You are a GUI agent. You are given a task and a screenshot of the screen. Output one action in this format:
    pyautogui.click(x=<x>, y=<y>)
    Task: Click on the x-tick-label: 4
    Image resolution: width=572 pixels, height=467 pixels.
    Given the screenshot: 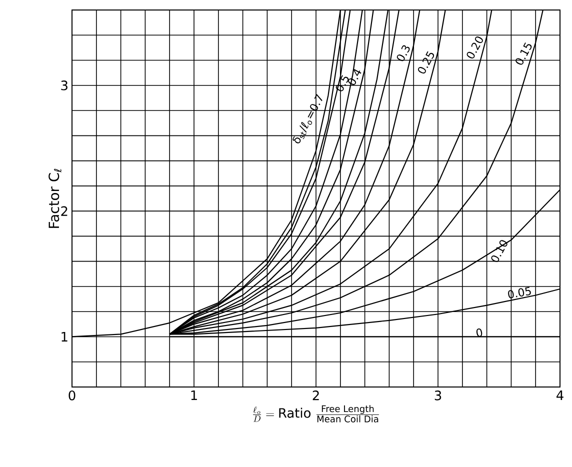 What is the action you would take?
    pyautogui.click(x=560, y=395)
    